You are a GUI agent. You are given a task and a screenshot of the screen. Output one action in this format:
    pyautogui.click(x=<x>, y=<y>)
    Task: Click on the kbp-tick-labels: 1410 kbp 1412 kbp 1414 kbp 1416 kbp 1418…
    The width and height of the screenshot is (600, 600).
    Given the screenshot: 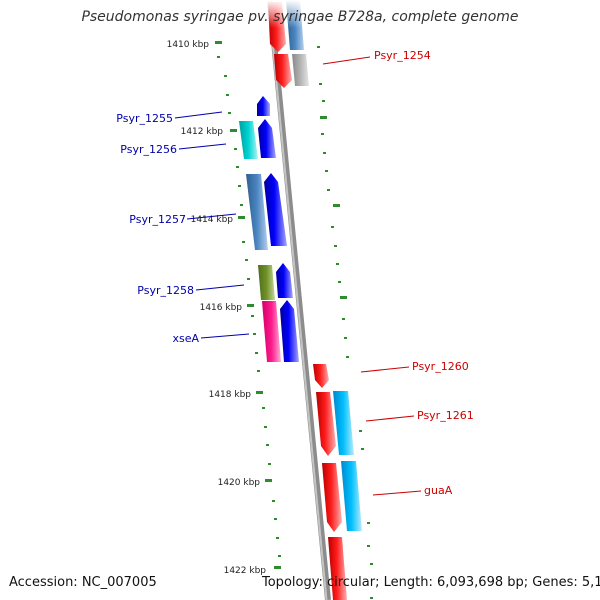 What is the action you would take?
    pyautogui.click(x=217, y=308)
    